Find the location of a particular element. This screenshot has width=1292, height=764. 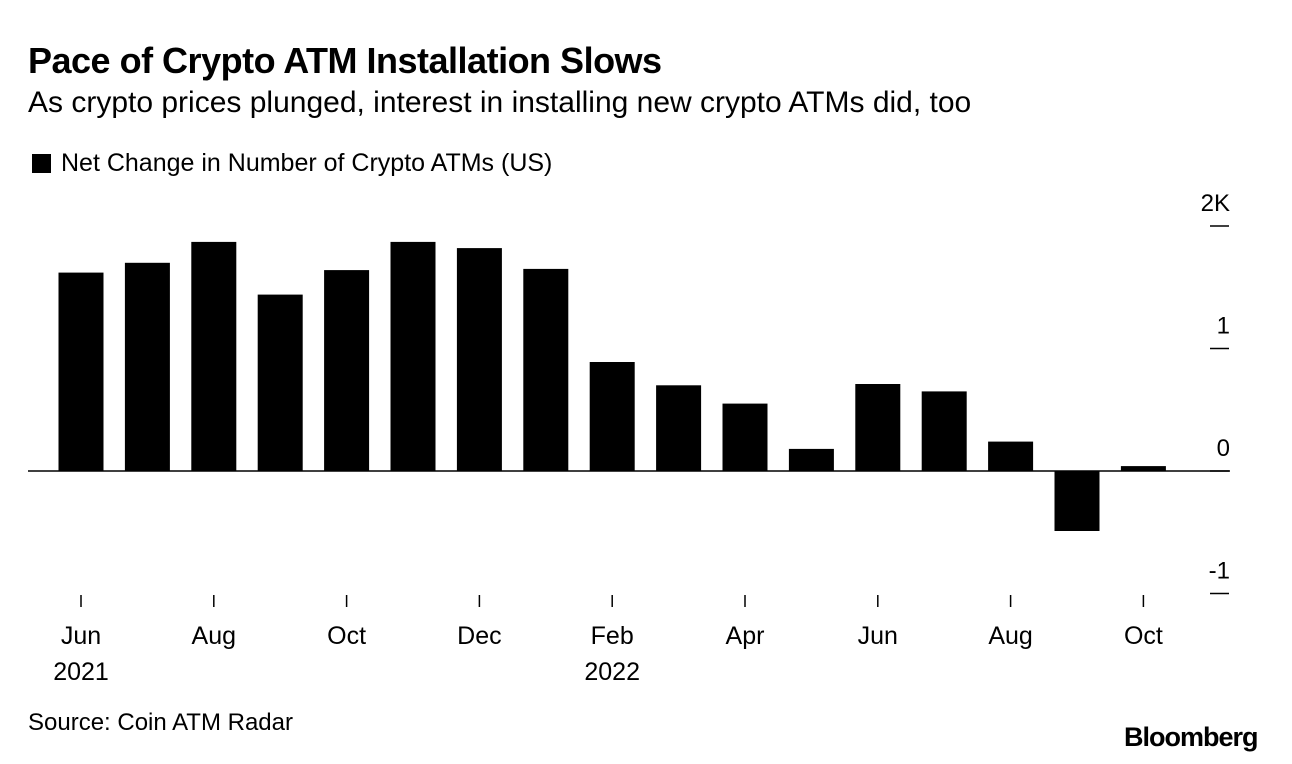

bar-jun-2021 is located at coordinates (81, 371).